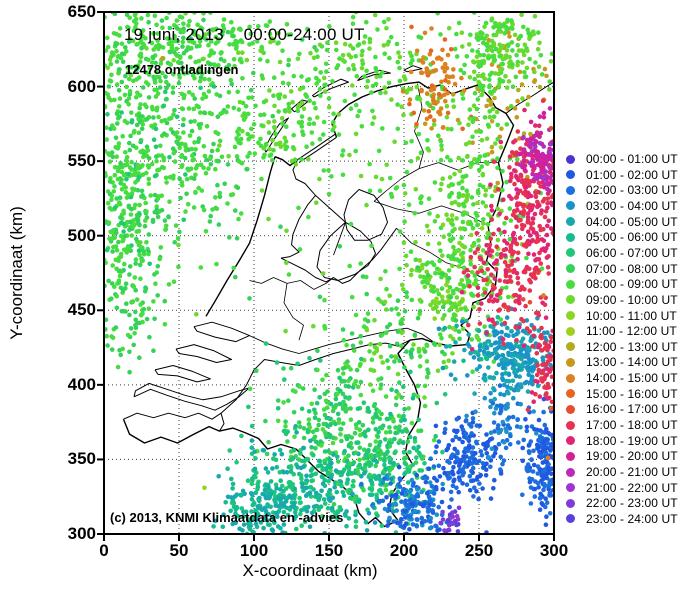  Describe the element at coordinates (244, 34) in the screenshot. I see `plot-title: 19 juni, 2013 00:00-24:00 UT` at that location.